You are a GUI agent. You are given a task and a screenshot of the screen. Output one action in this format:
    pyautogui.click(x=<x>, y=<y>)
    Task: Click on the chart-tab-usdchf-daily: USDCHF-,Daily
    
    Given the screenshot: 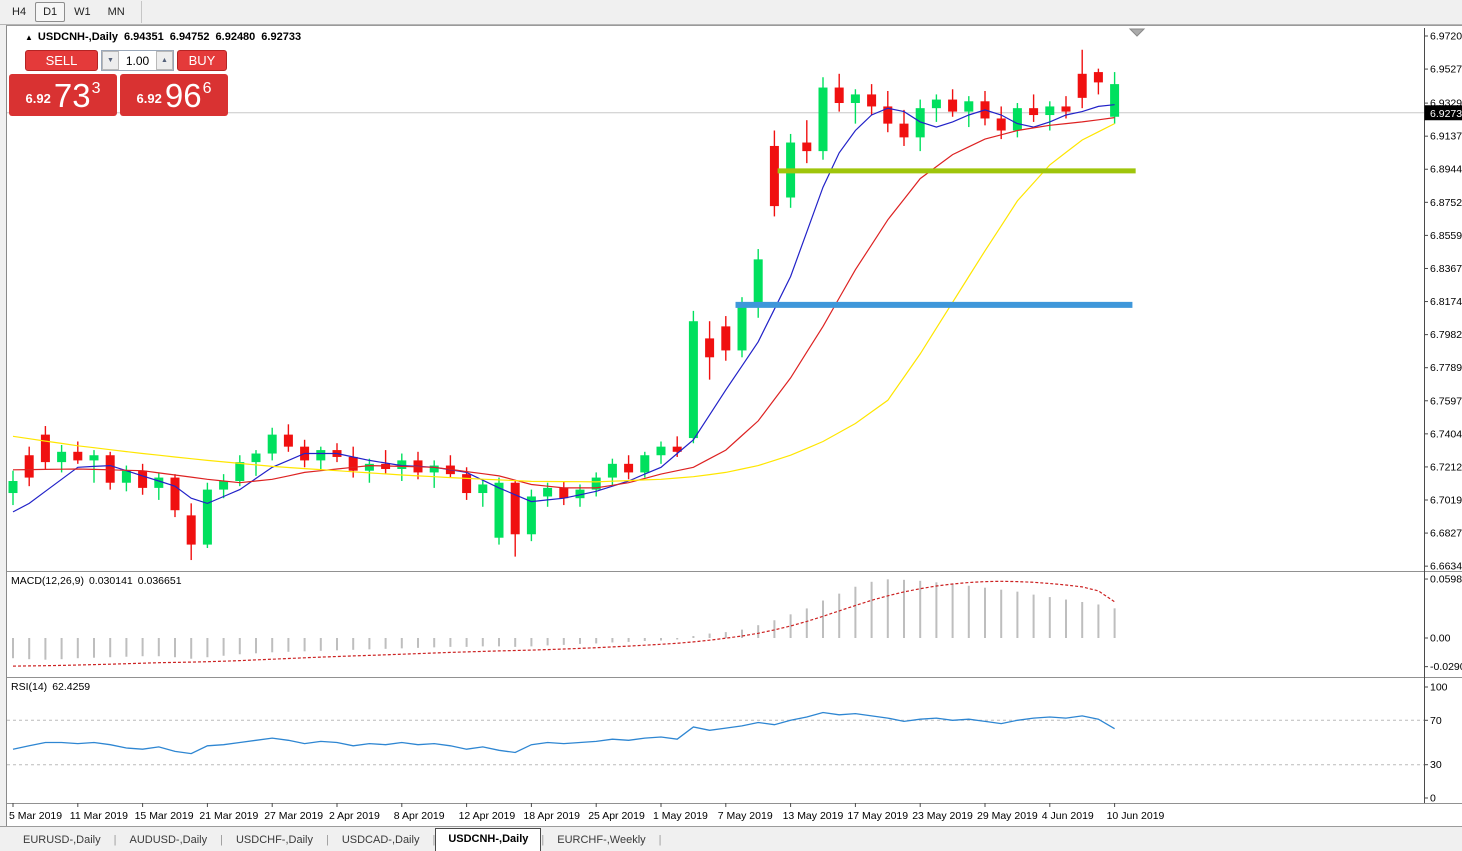 What is the action you would take?
    pyautogui.click(x=274, y=840)
    